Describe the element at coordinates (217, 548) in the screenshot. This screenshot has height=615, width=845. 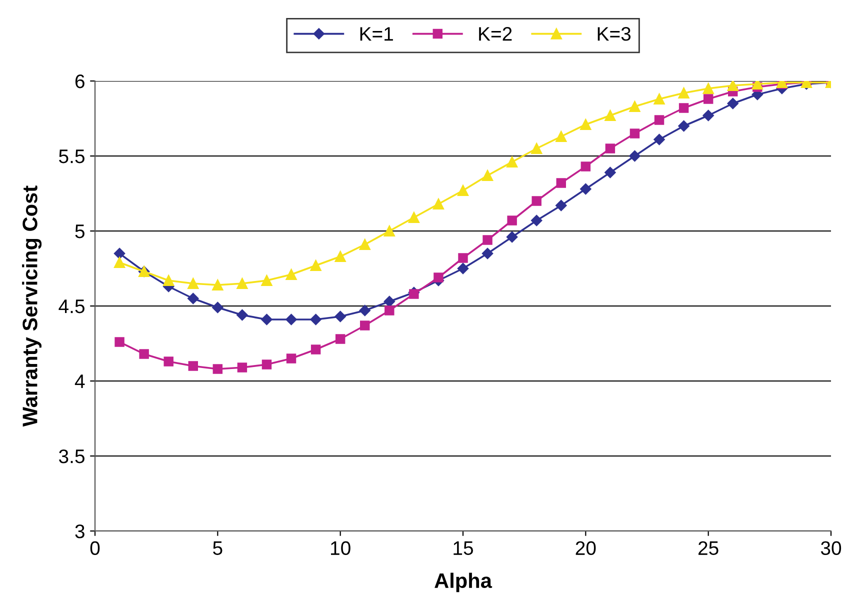
I see `x-tick-label: 5` at that location.